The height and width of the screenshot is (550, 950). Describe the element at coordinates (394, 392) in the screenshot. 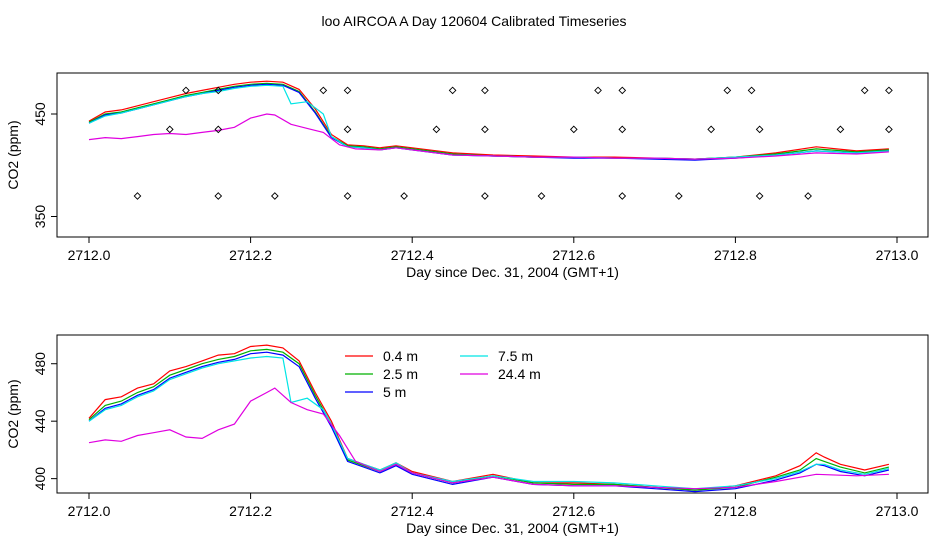

I see `legend-label: 5 m` at that location.